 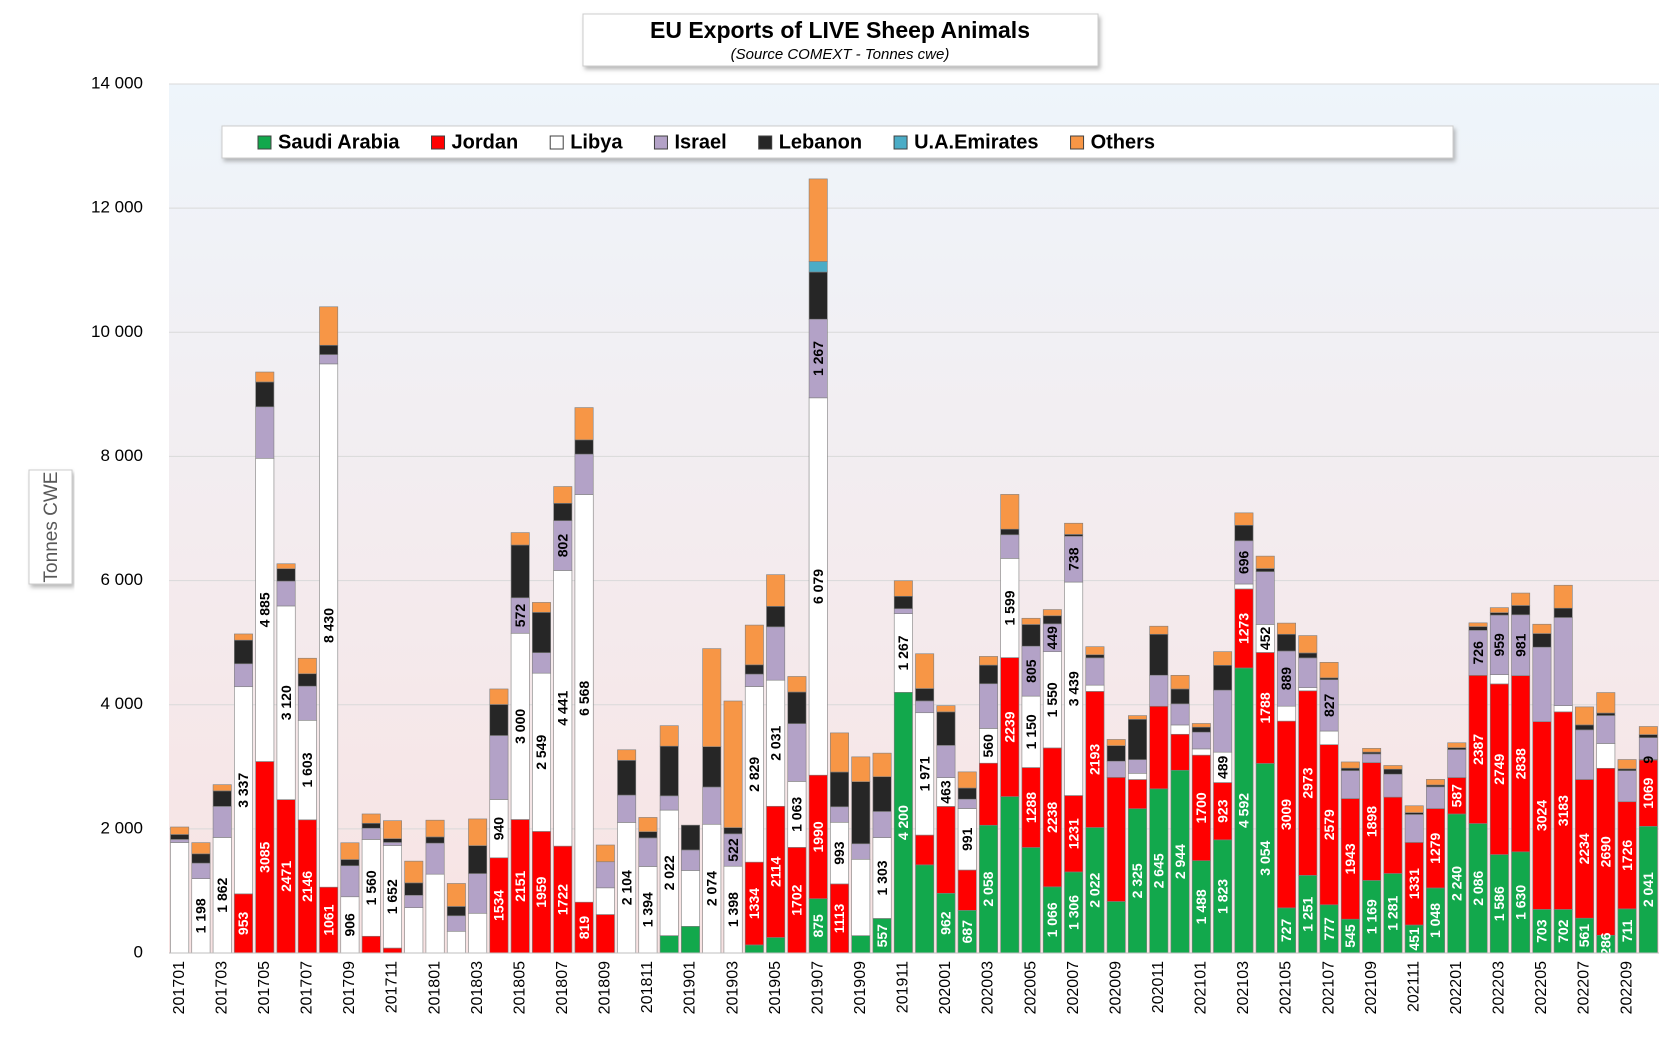 I want to click on y-tick-label: 10 000, so click(x=117, y=331).